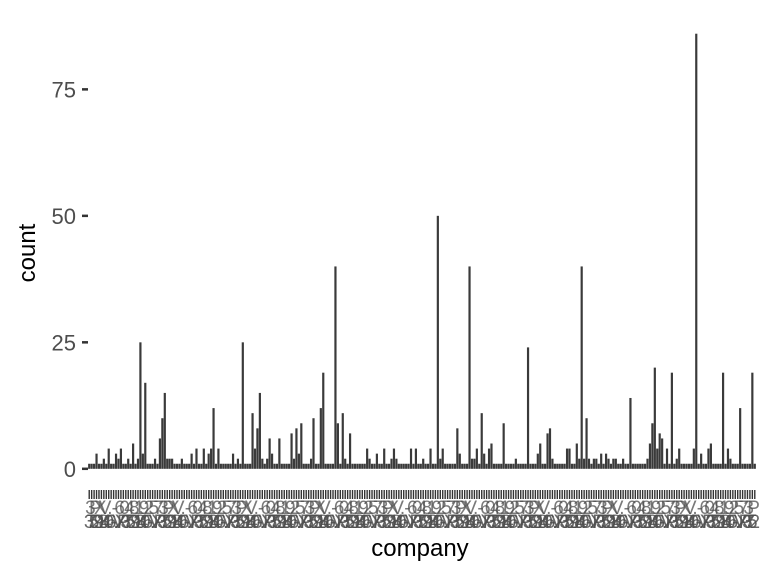  I want to click on x-tick-label: -, so click(627, 508).